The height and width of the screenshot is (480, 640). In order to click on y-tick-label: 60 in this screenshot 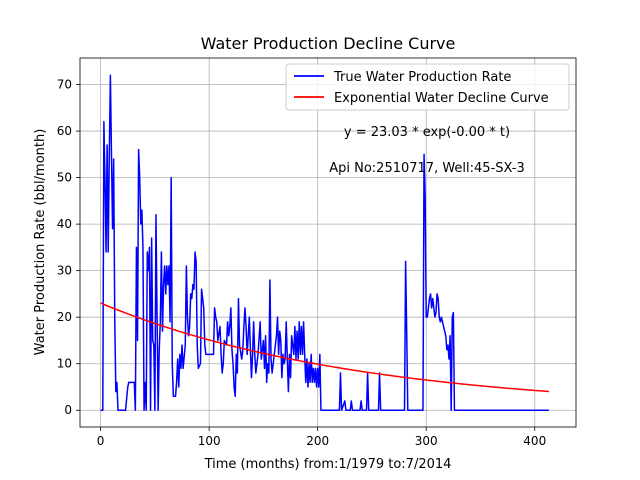, I will do `click(64, 131)`.